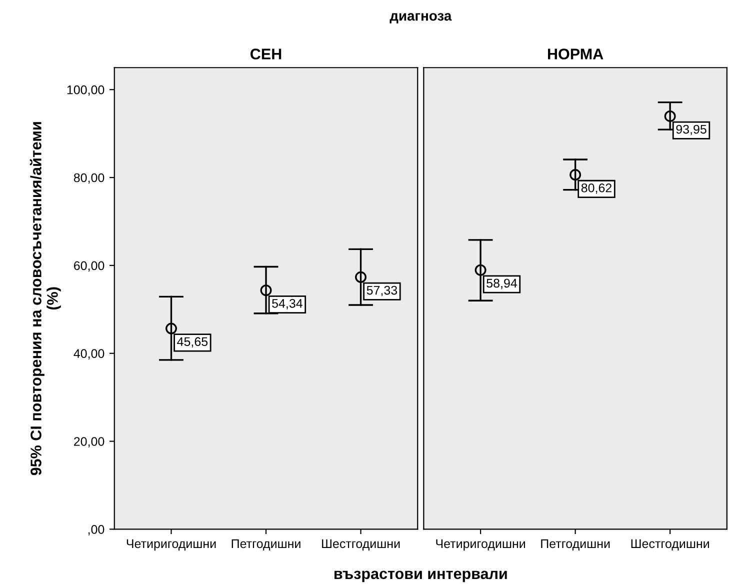  What do you see at coordinates (691, 130) in the screenshot?
I see `data-label: 93,95` at bounding box center [691, 130].